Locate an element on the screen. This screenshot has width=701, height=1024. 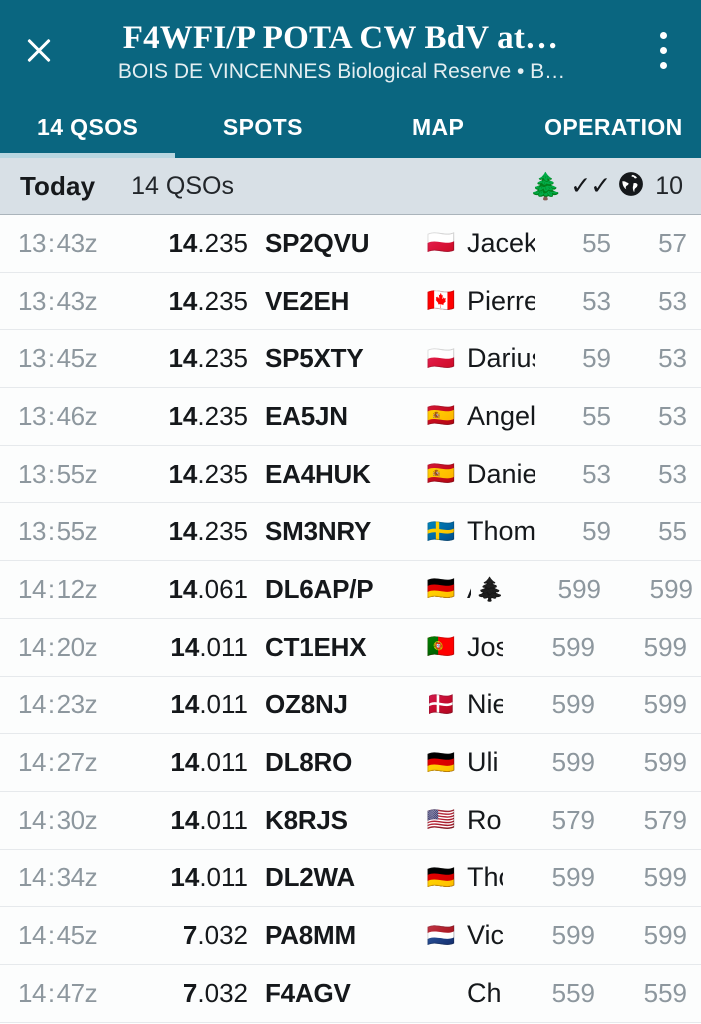
qso-rst-sent: 59 is located at coordinates (596, 358).